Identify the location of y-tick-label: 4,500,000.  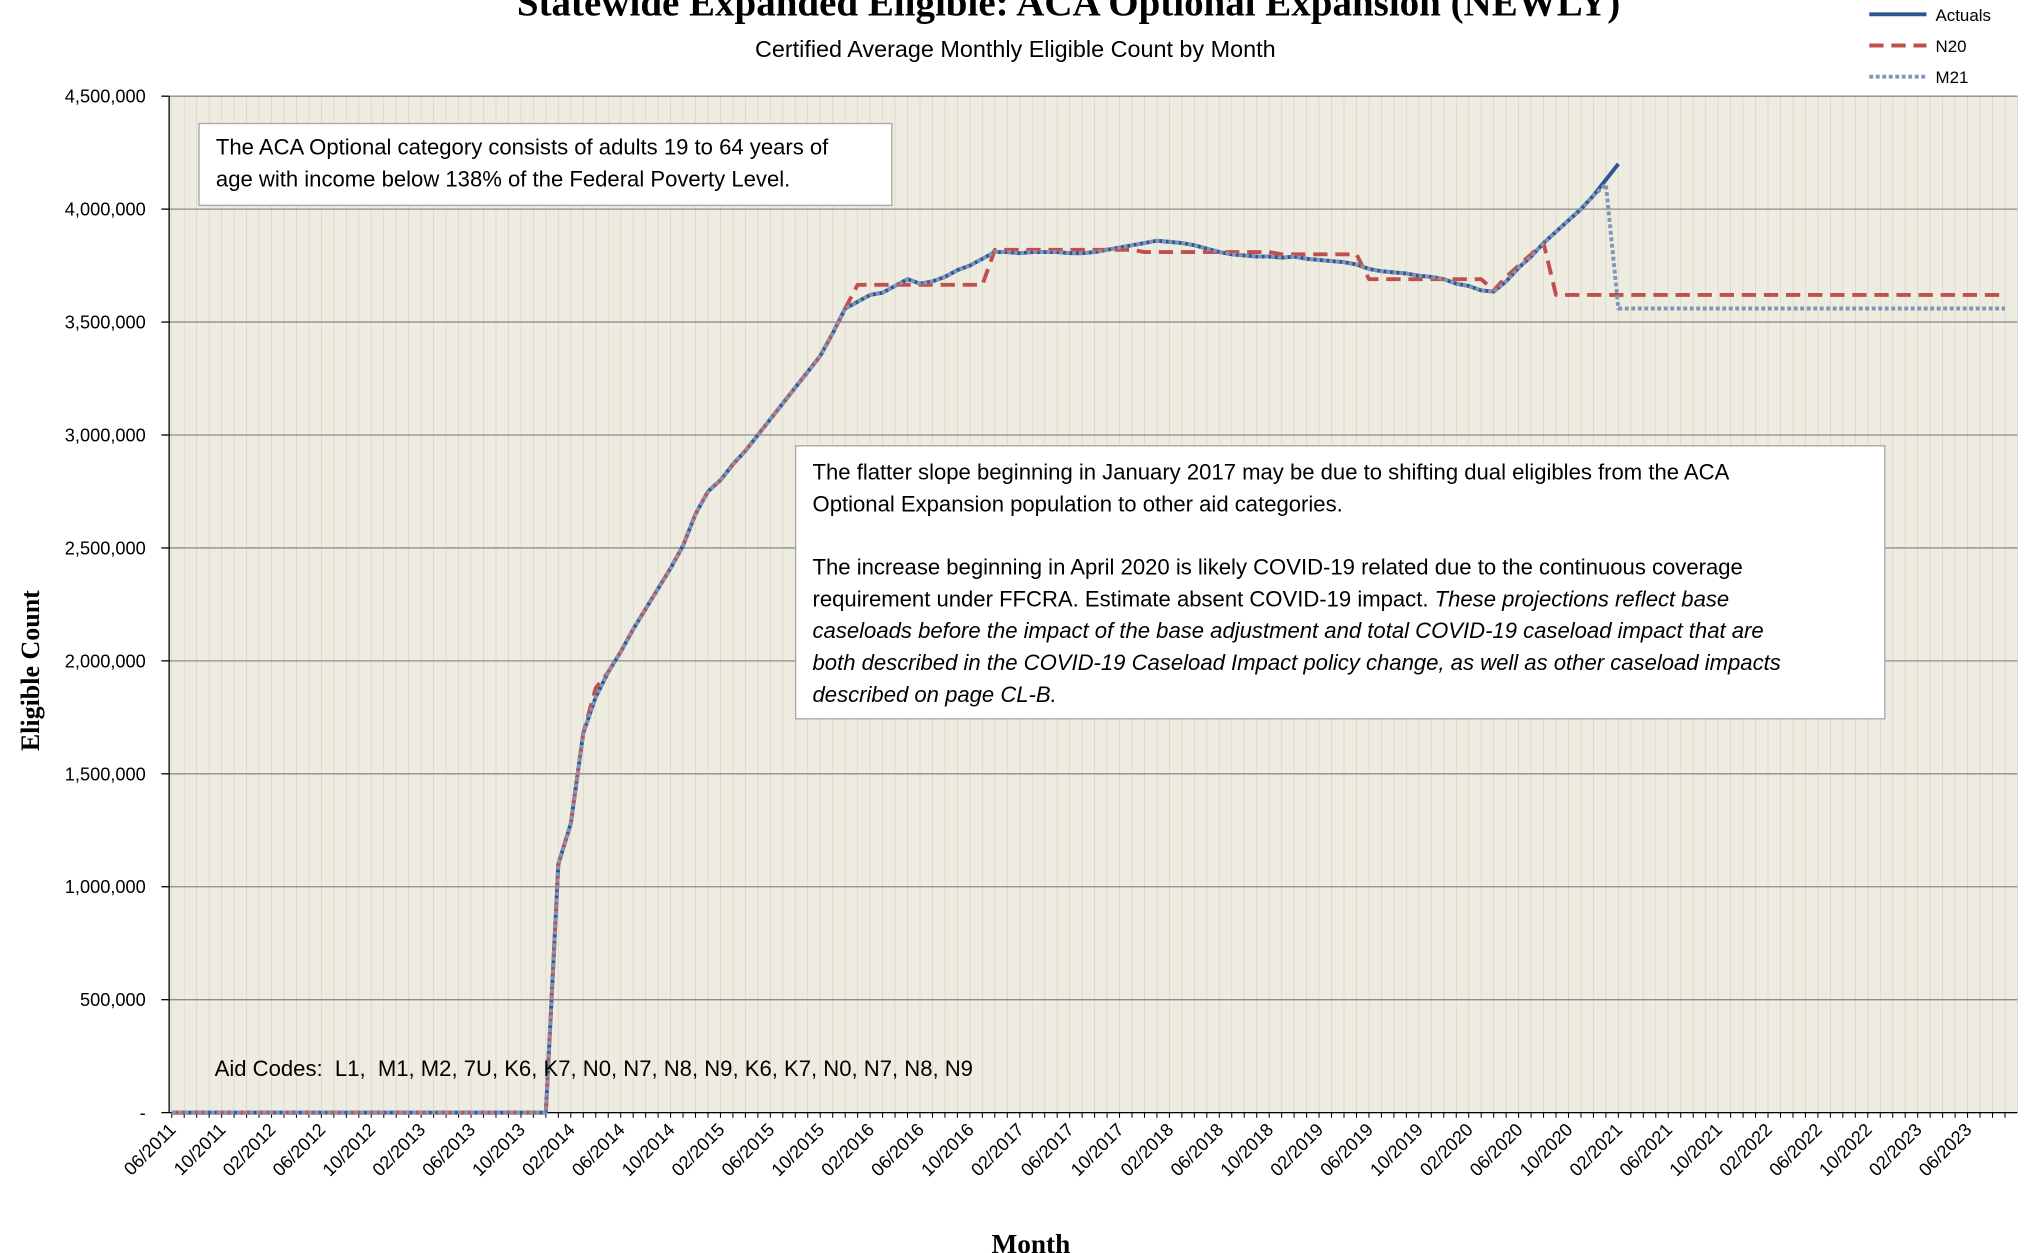
(105, 97).